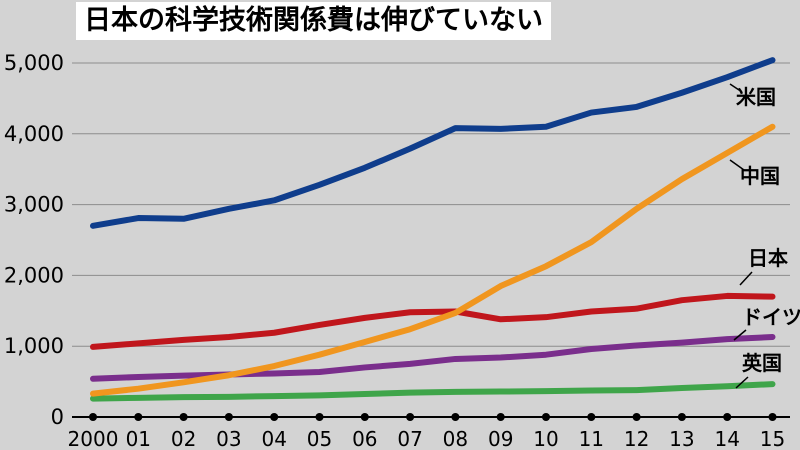  Describe the element at coordinates (429, 431) in the screenshot. I see `x-axis: 2000 01 02 03 04 05 06 07 08 09 10 11 12 13 14 15` at that location.